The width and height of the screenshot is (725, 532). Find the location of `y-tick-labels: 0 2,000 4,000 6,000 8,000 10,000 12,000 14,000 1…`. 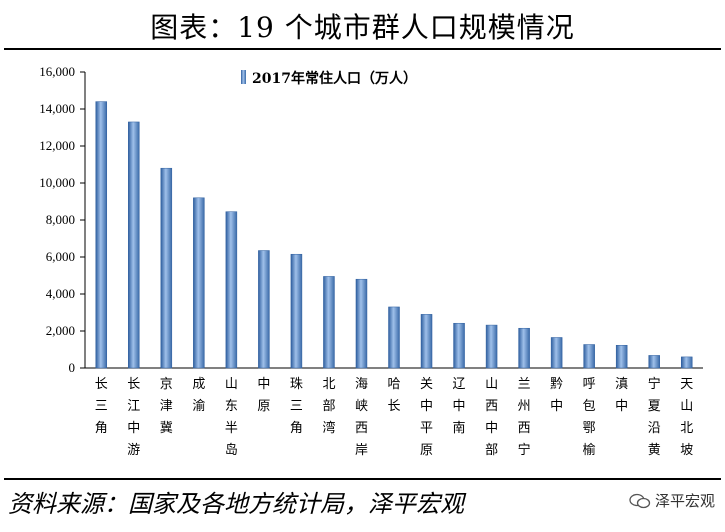

y-tick-labels: 0 2,000 4,000 6,000 8,000 10,000 12,000 14,000 1… is located at coordinates (57, 219).